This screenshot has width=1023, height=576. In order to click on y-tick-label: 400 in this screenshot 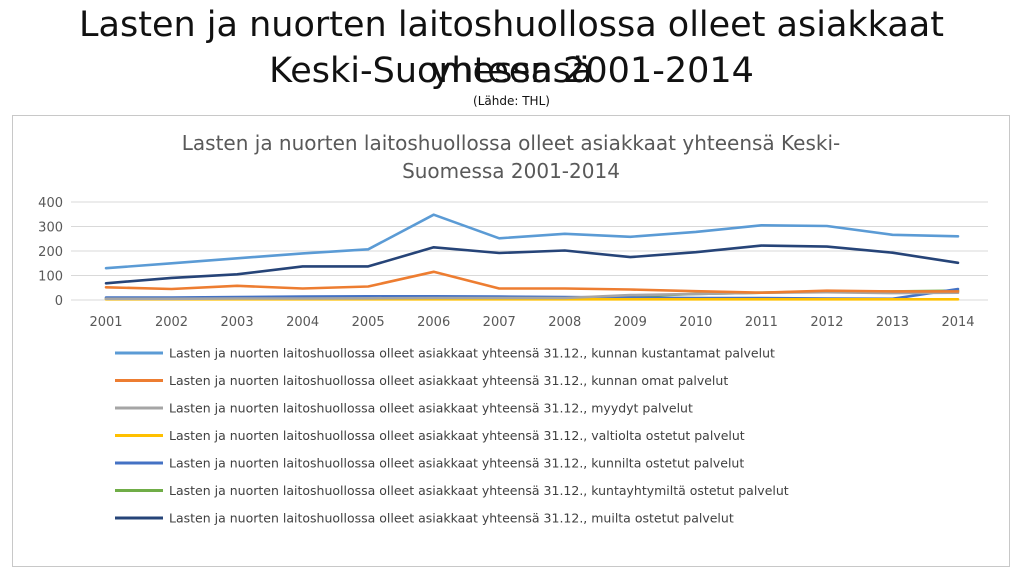, I will do `click(50, 203)`.